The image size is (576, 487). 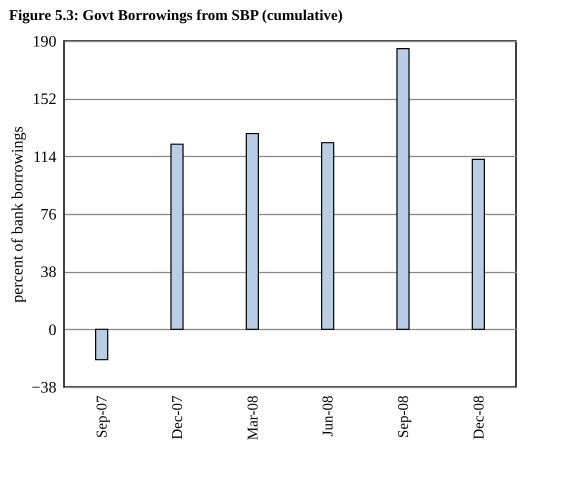 What do you see at coordinates (43, 388) in the screenshot?
I see `y-tick-label: −38` at bounding box center [43, 388].